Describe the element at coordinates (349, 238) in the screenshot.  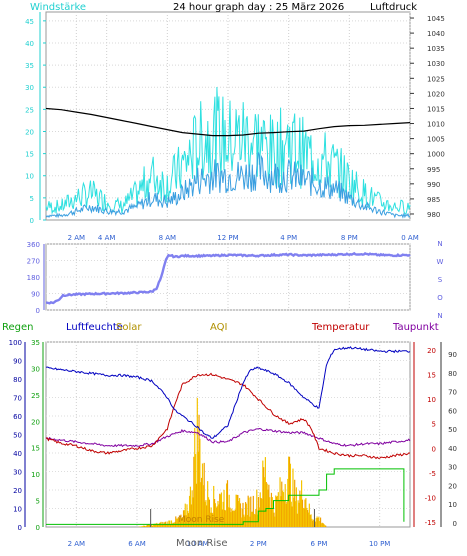
I see `wind-time-tick-label: 8 PM` at that location.